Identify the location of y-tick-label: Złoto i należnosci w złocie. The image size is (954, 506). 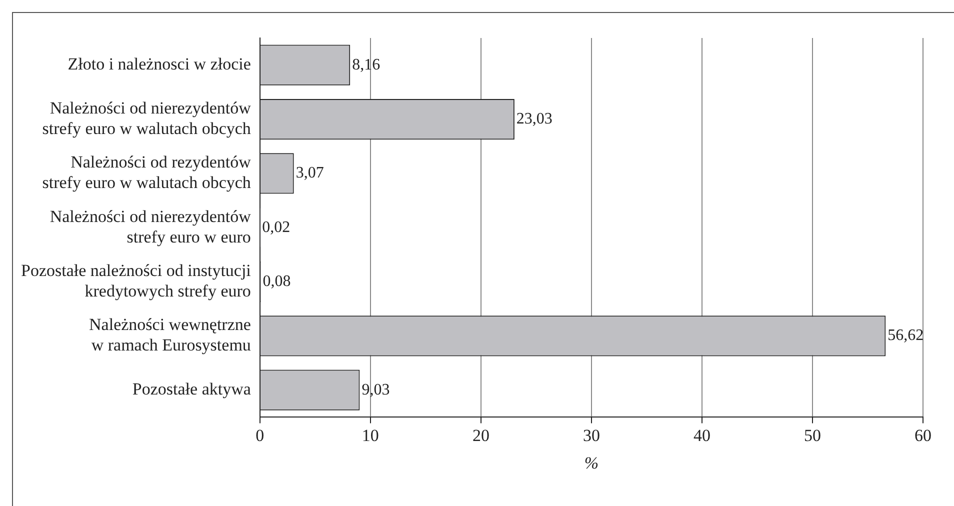
(159, 64).